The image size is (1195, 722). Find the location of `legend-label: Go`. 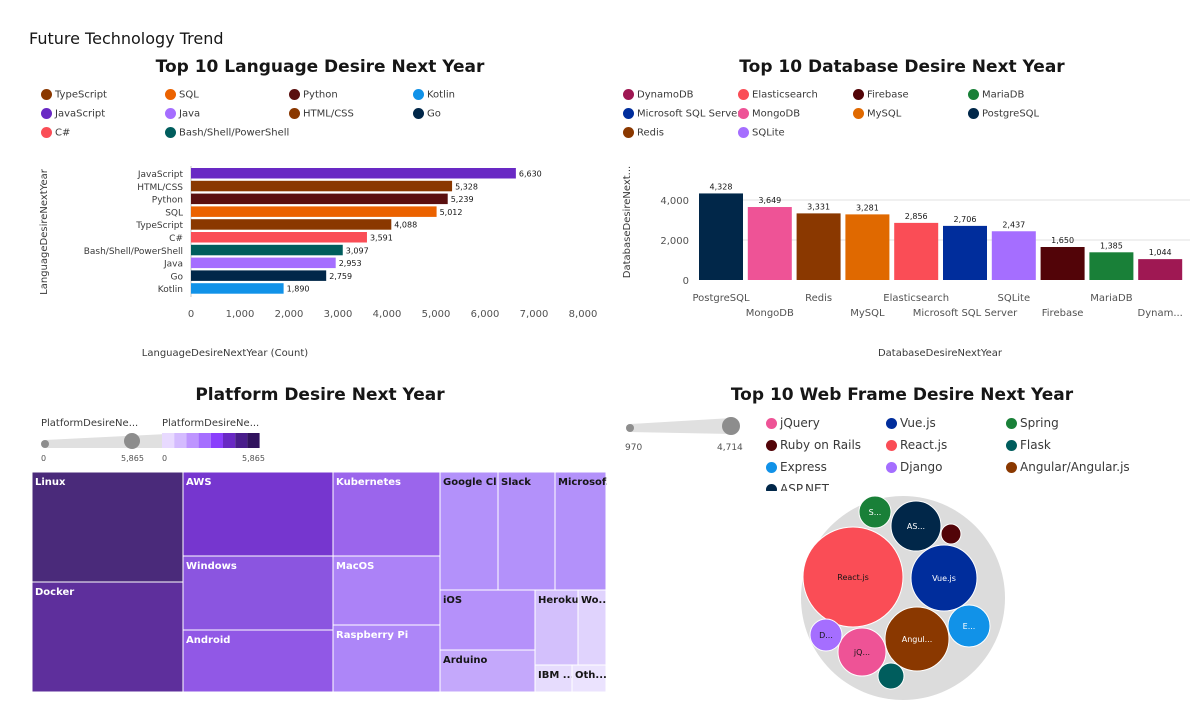

legend-label: Go is located at coordinates (434, 114).